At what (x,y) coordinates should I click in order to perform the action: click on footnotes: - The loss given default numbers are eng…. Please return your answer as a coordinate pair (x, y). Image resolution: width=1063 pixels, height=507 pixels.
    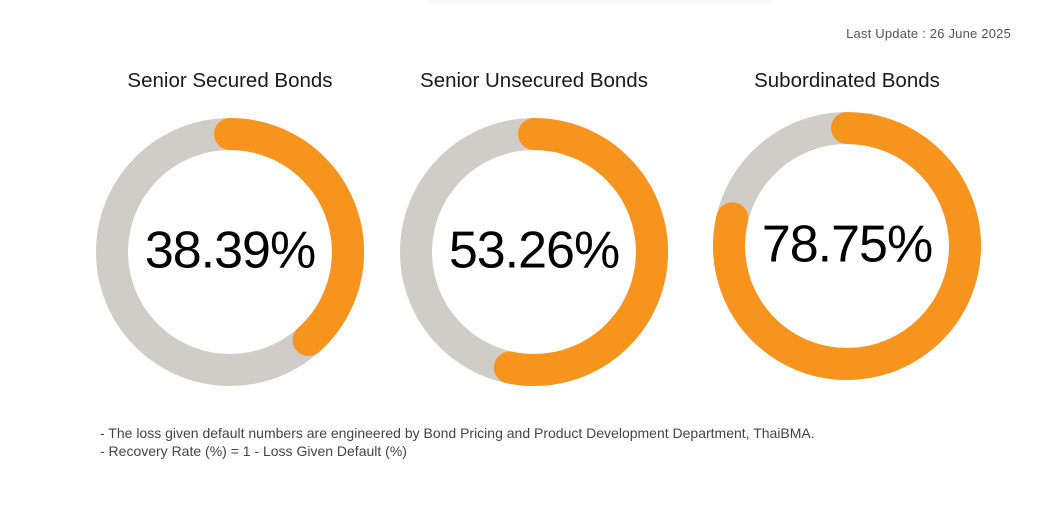
    Looking at the image, I should click on (457, 442).